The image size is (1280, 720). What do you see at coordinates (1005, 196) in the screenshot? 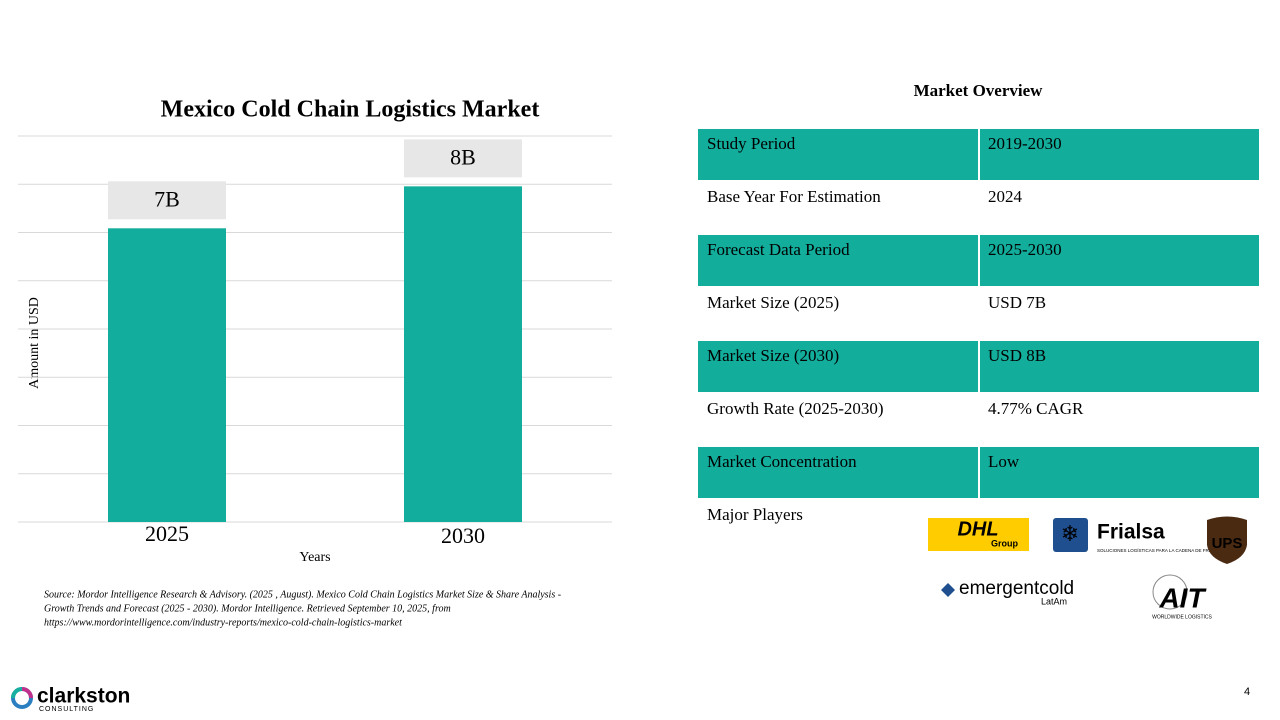
I see `table-value: 2024` at bounding box center [1005, 196].